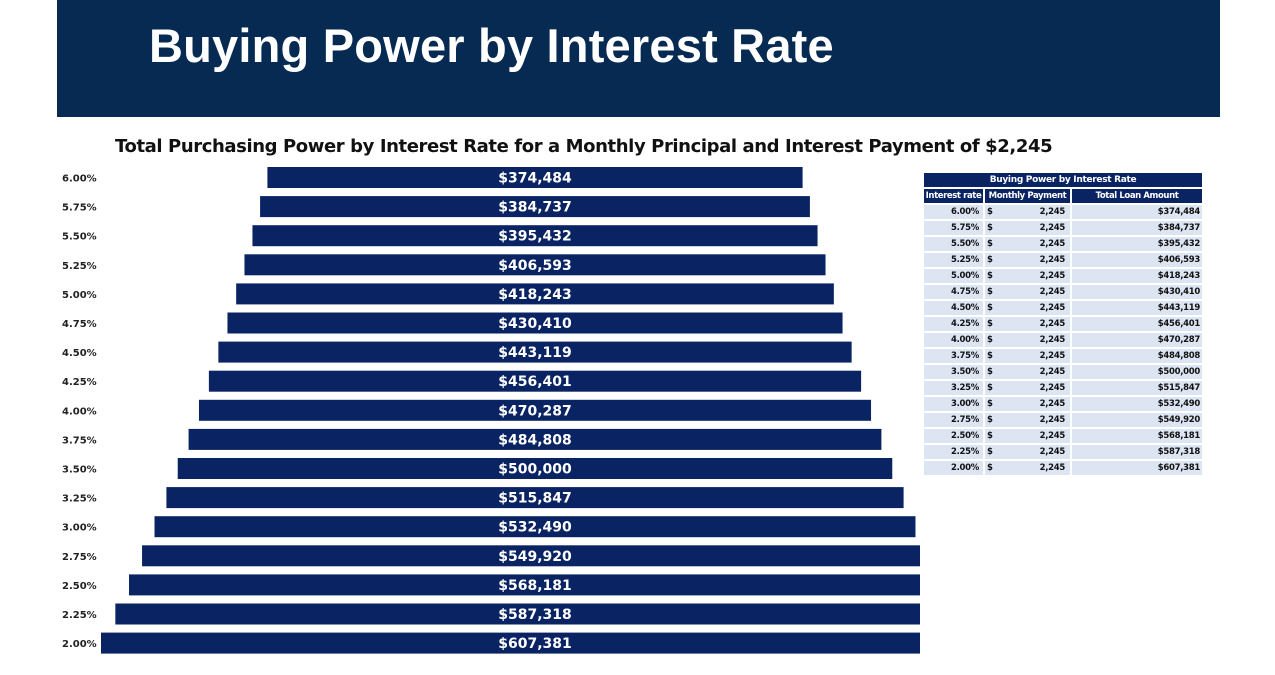 This screenshot has width=1275, height=675. I want to click on header-monthly-payment: Monthly Payment, so click(1027, 196).